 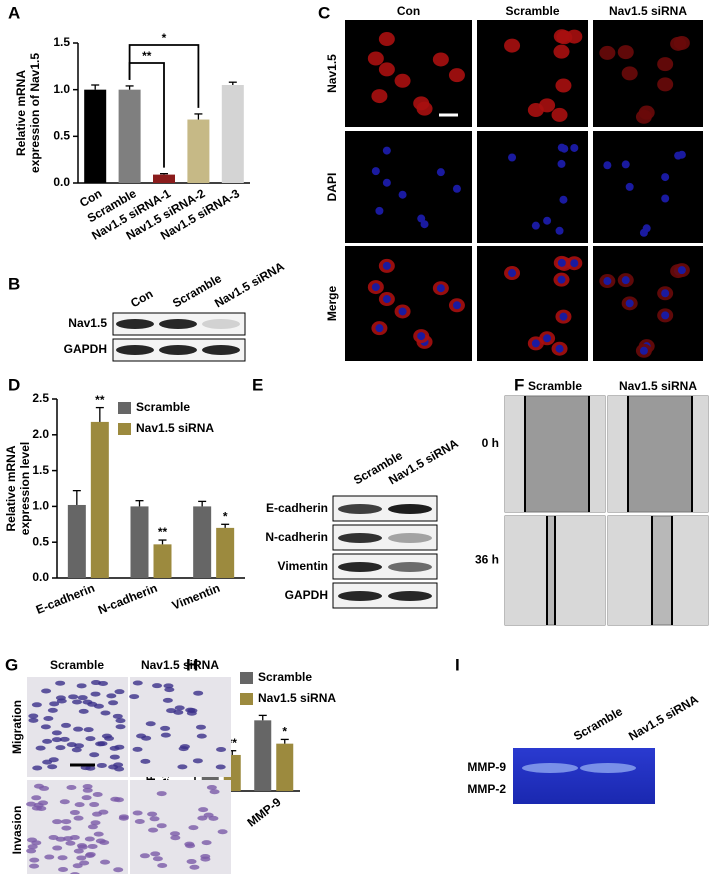 What do you see at coordinates (196, 597) in the screenshot?
I see `x-tick-label: Vimentin` at bounding box center [196, 597].